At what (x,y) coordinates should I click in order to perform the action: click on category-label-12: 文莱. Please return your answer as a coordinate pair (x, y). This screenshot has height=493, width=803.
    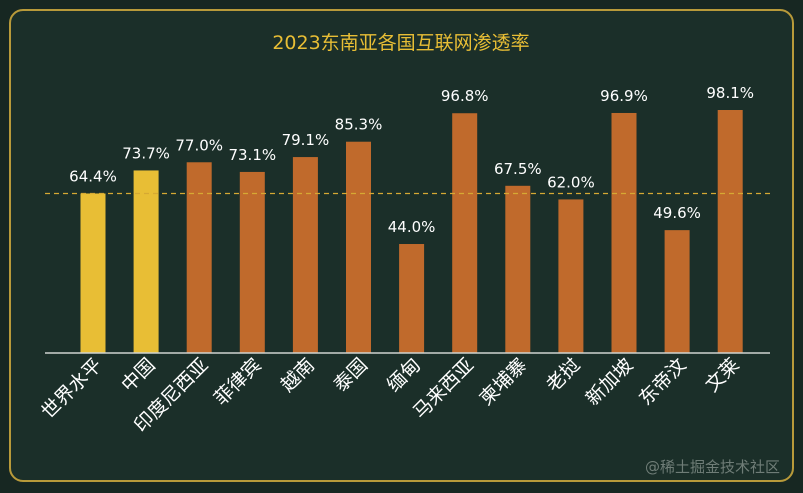
    Looking at the image, I should click on (722, 375).